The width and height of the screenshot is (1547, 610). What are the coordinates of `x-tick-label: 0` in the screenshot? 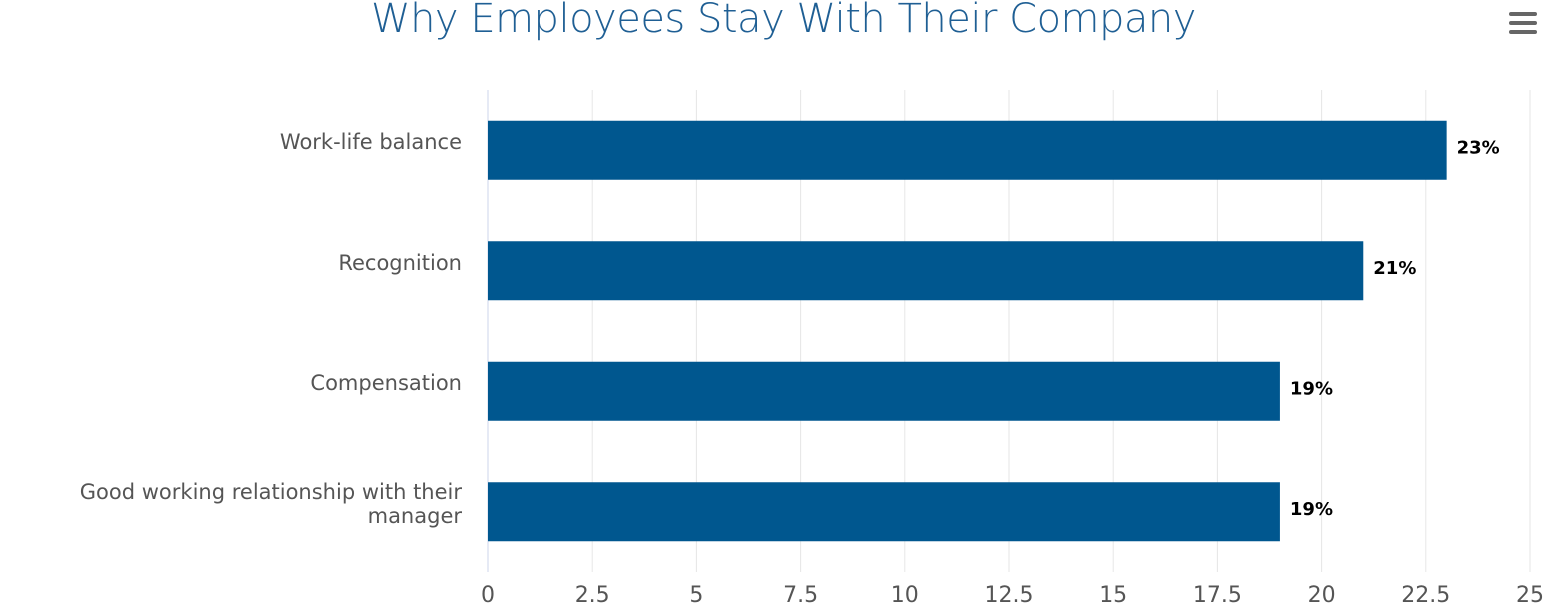 It's located at (488, 595).